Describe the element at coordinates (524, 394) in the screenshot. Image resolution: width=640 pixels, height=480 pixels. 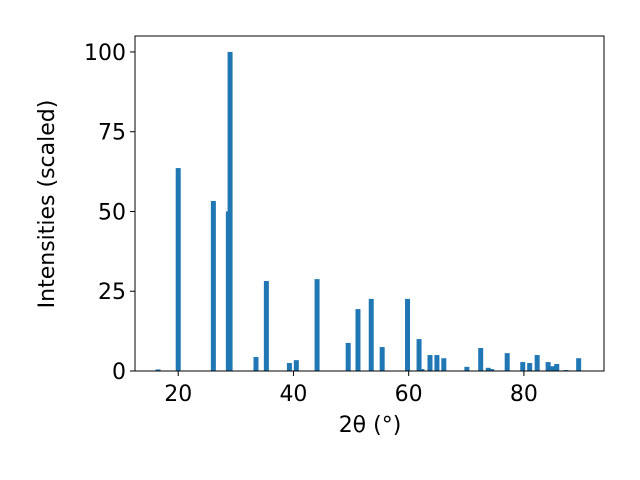
I see `x-tick-label: 80` at that location.